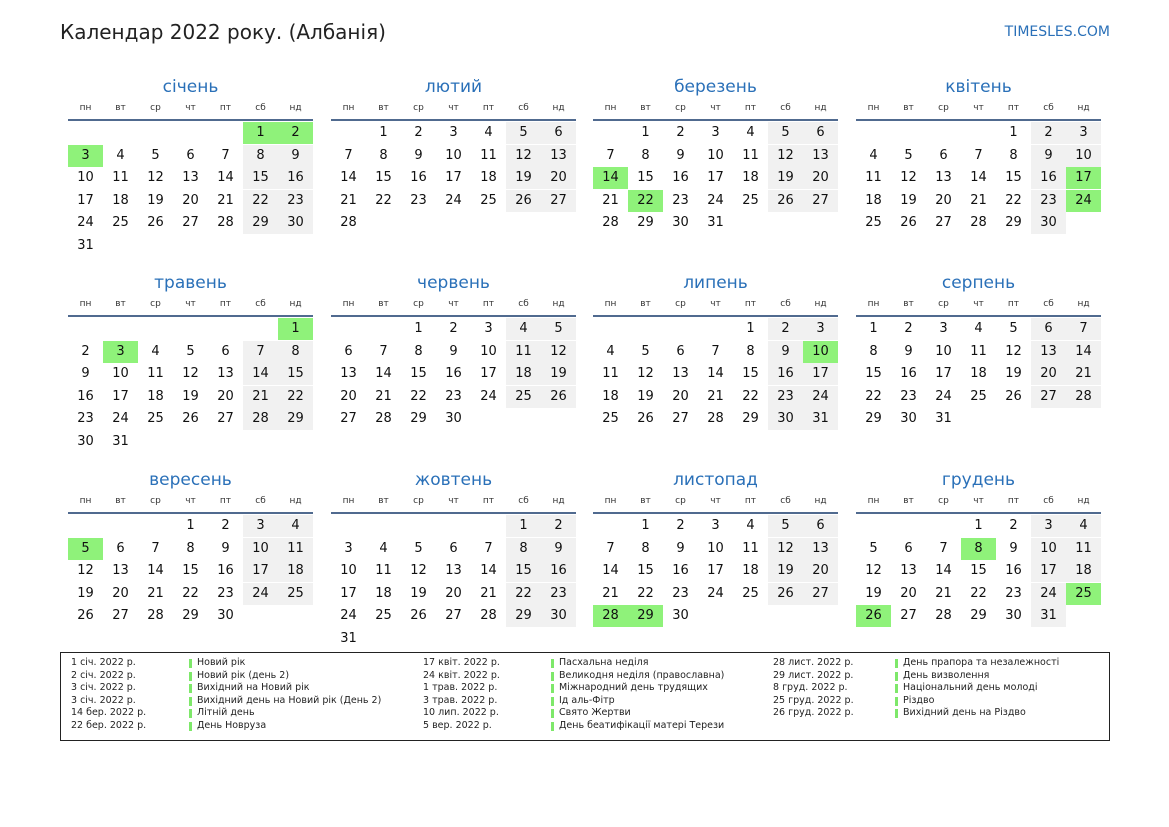 The image size is (1169, 827). What do you see at coordinates (1013, 373) in the screenshot?
I see `day-cell: 19` at bounding box center [1013, 373].